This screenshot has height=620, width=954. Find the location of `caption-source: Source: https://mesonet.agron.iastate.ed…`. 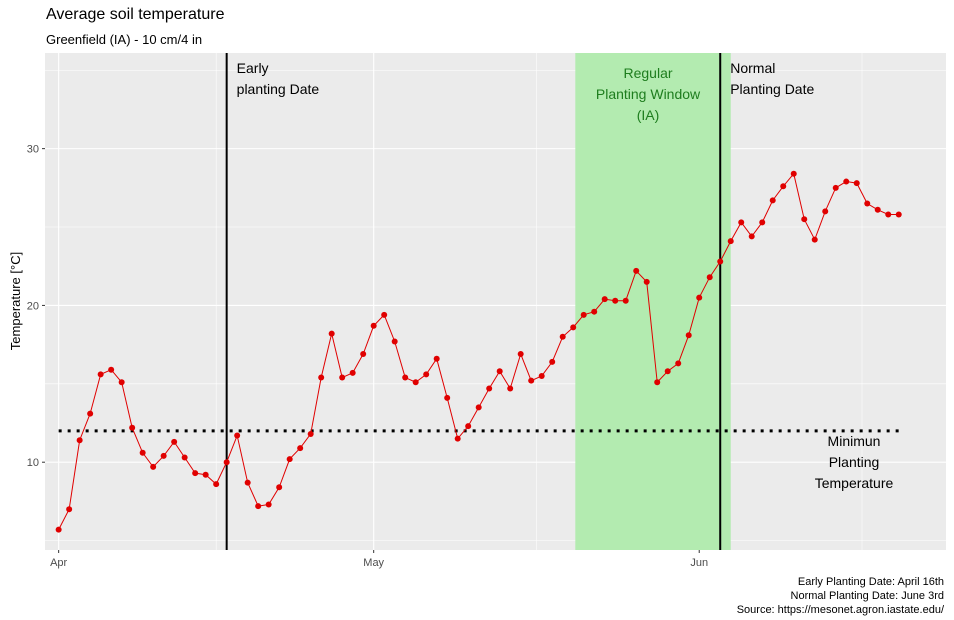

caption-source: Source: https://mesonet.agron.iastate.ed… is located at coordinates (840, 610).